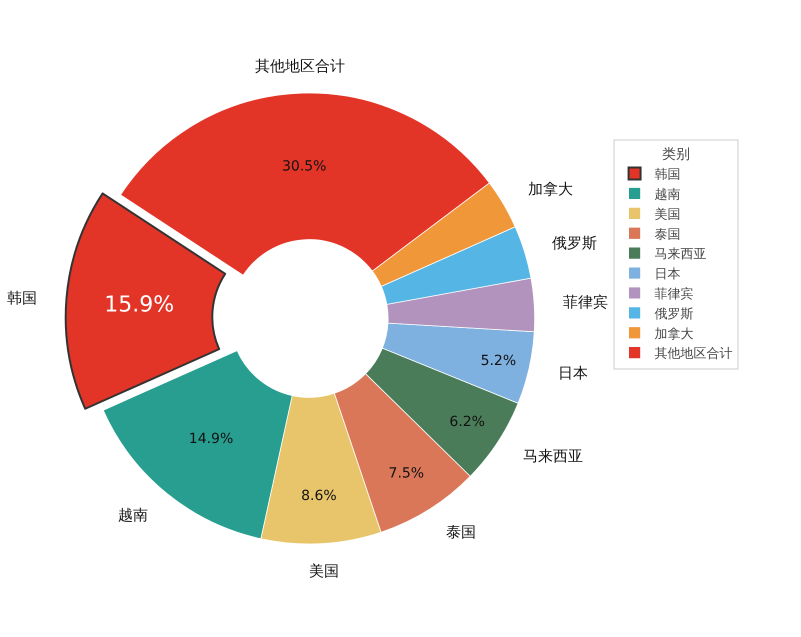  I want to click on legend-label: 美国, so click(667, 214).